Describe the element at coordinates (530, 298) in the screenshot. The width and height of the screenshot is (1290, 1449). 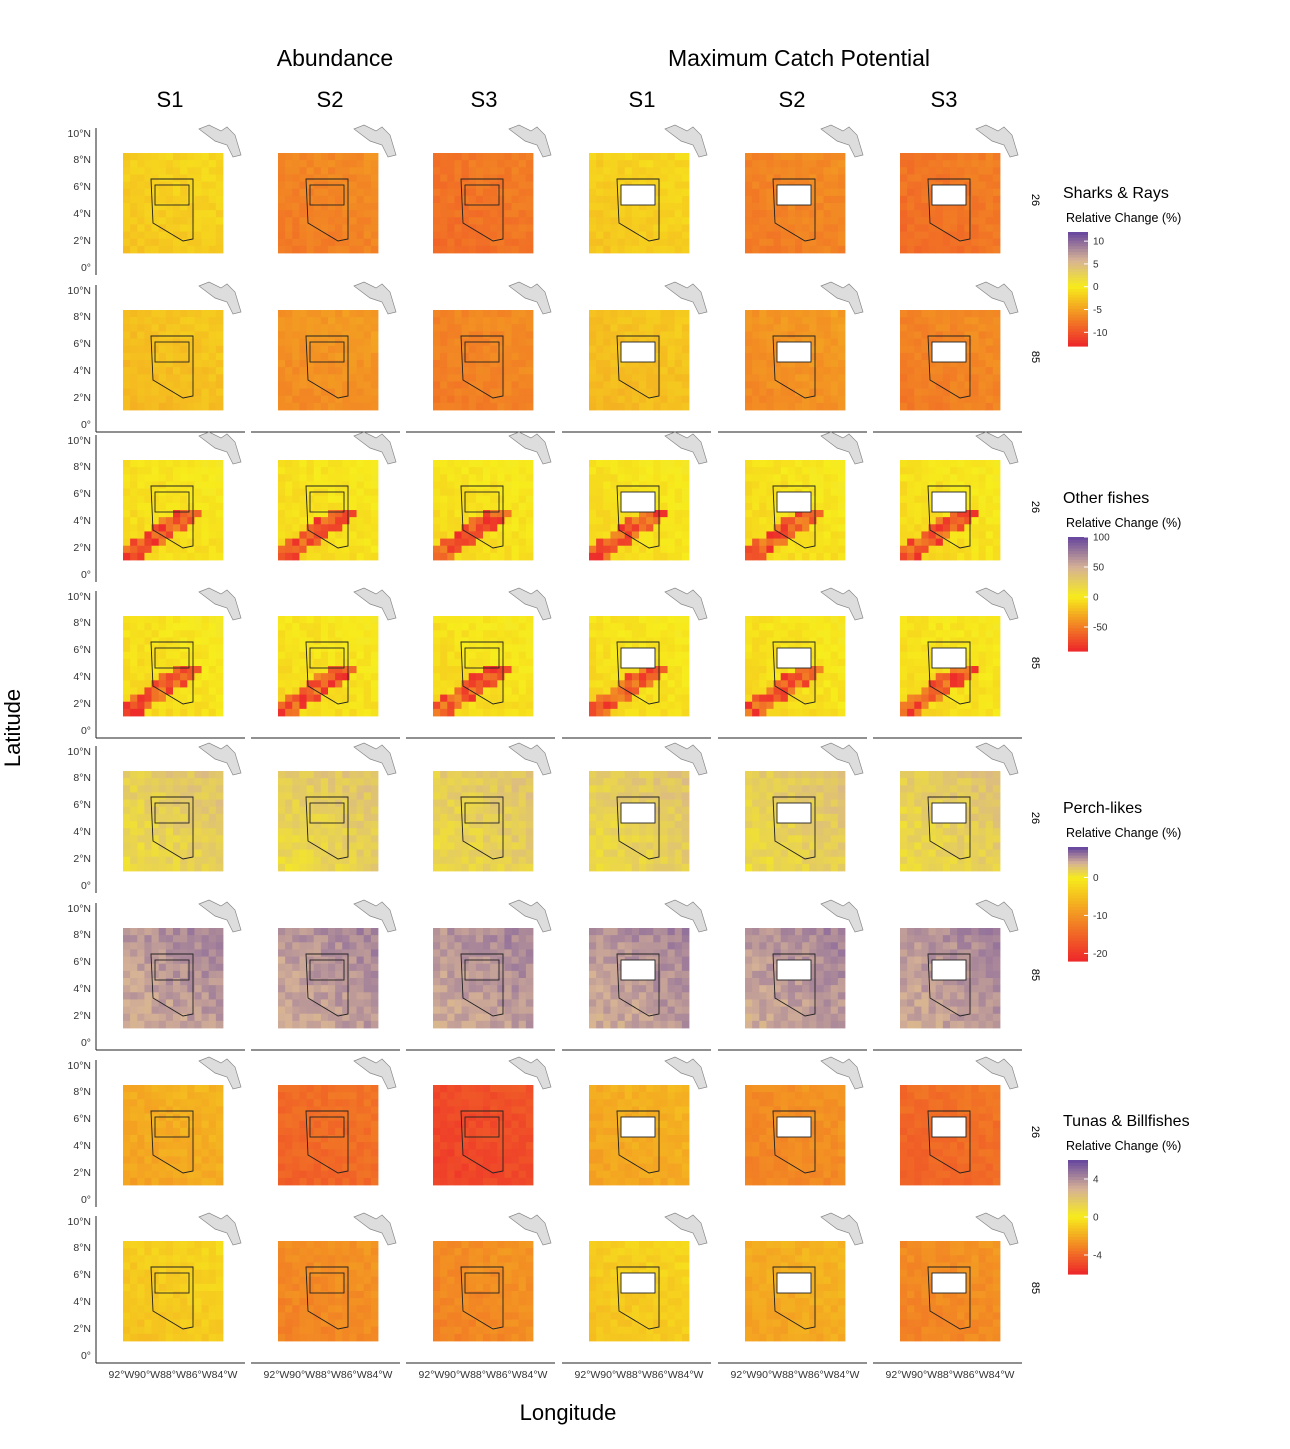
I see `coastline-land` at that location.